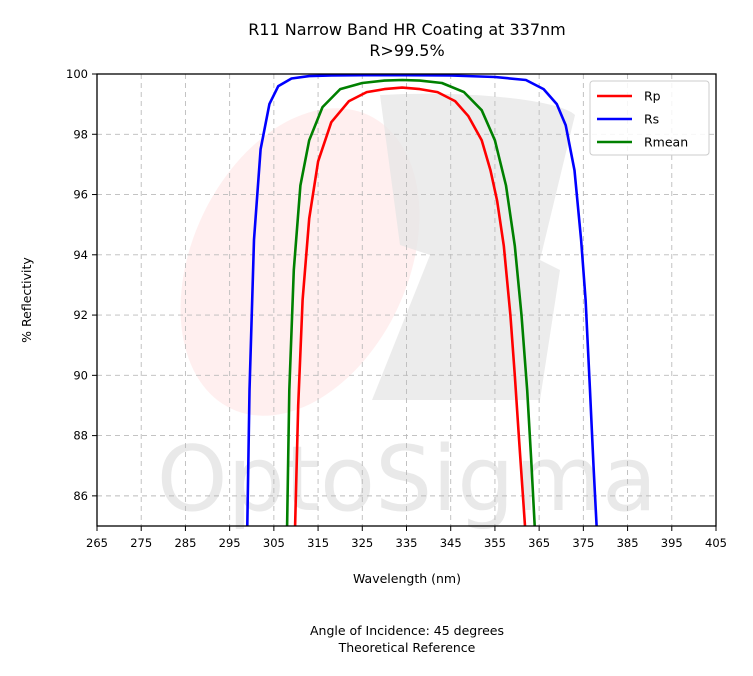  Describe the element at coordinates (539, 543) in the screenshot. I see `x-tick-label: 365` at that location.